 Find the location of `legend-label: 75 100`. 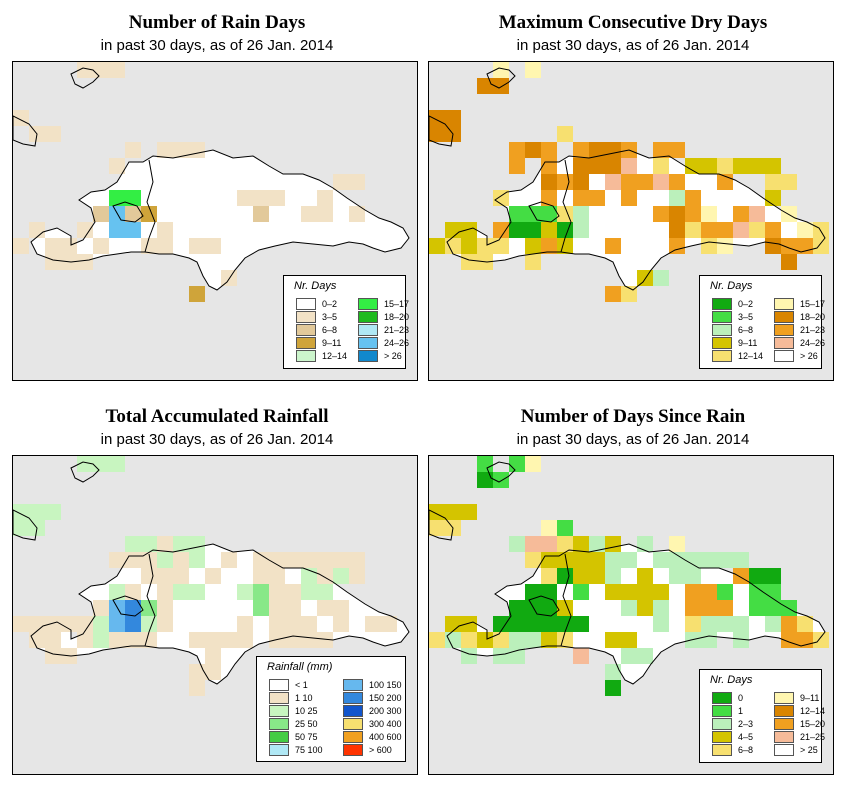

legend-label: 75 100 is located at coordinates (309, 750).